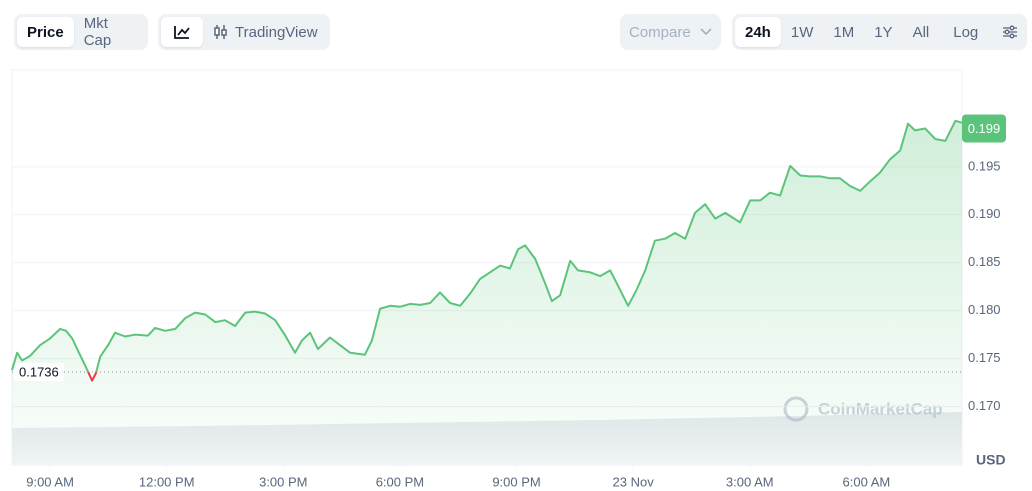 The height and width of the screenshot is (491, 1032). I want to click on watermark-logo, so click(796, 409).